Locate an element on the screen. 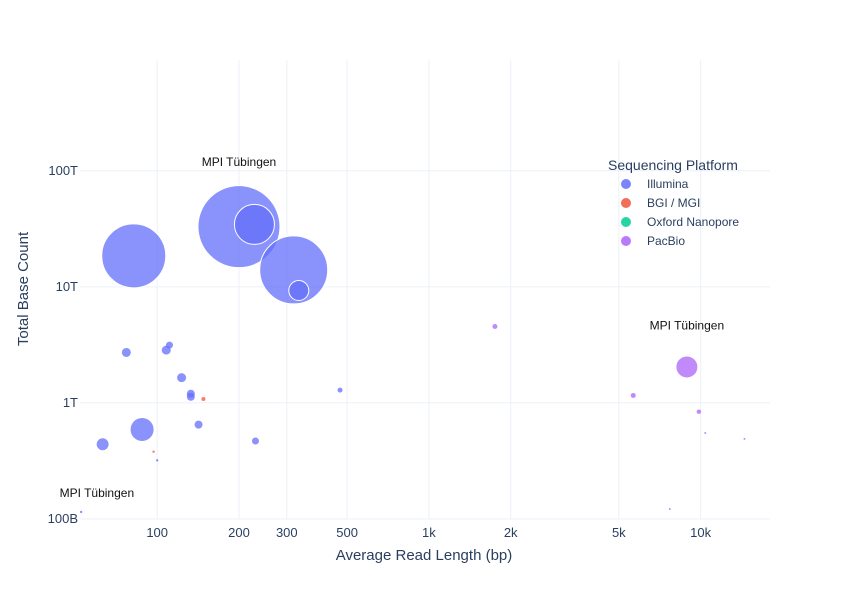  legend-item-label: Oxford Nanopore is located at coordinates (693, 222).